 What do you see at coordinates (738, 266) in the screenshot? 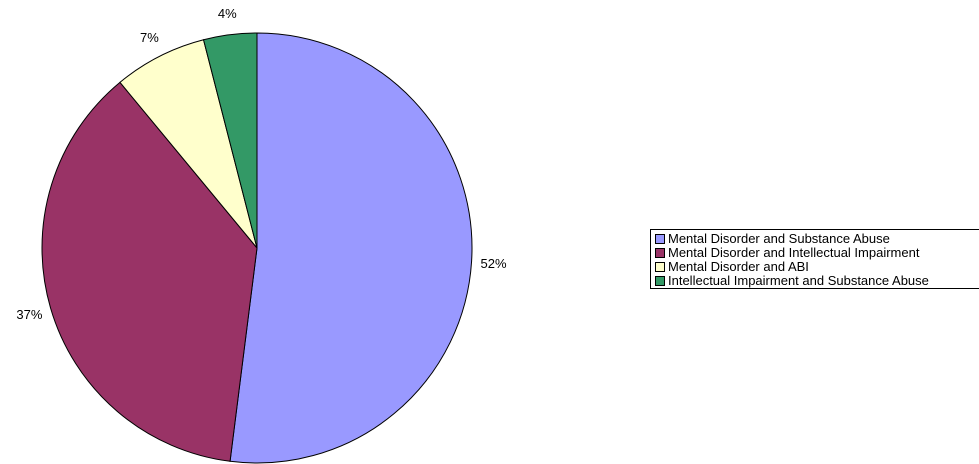
I see `legend-label: Mental Disorder and ABI` at bounding box center [738, 266].